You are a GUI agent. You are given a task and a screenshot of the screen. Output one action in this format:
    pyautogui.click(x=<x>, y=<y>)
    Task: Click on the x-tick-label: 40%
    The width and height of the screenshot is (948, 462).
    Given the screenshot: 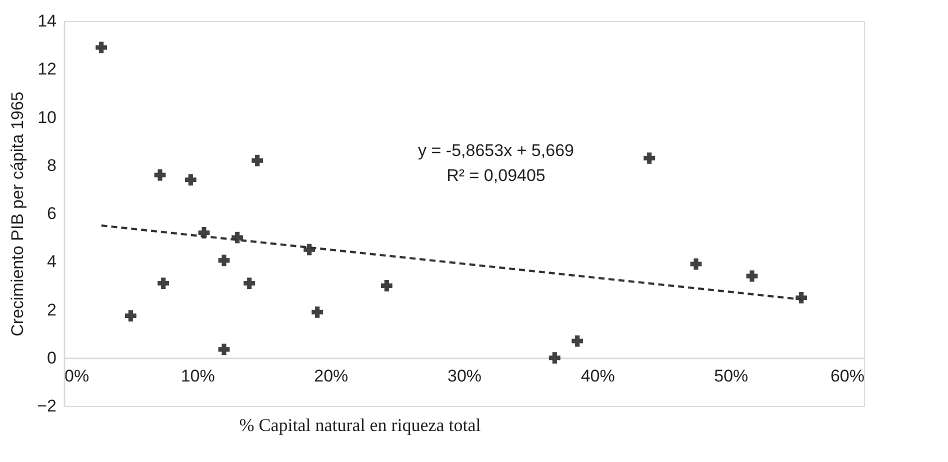 What is the action you would take?
    pyautogui.click(x=597, y=376)
    